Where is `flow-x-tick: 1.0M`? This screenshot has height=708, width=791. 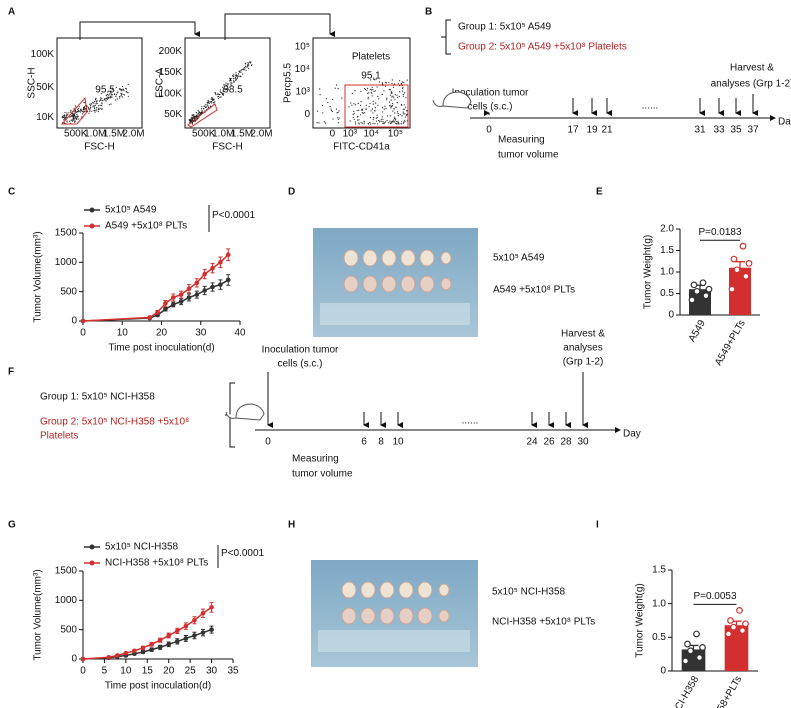 flow-x-tick: 1.0M is located at coordinates (223, 134).